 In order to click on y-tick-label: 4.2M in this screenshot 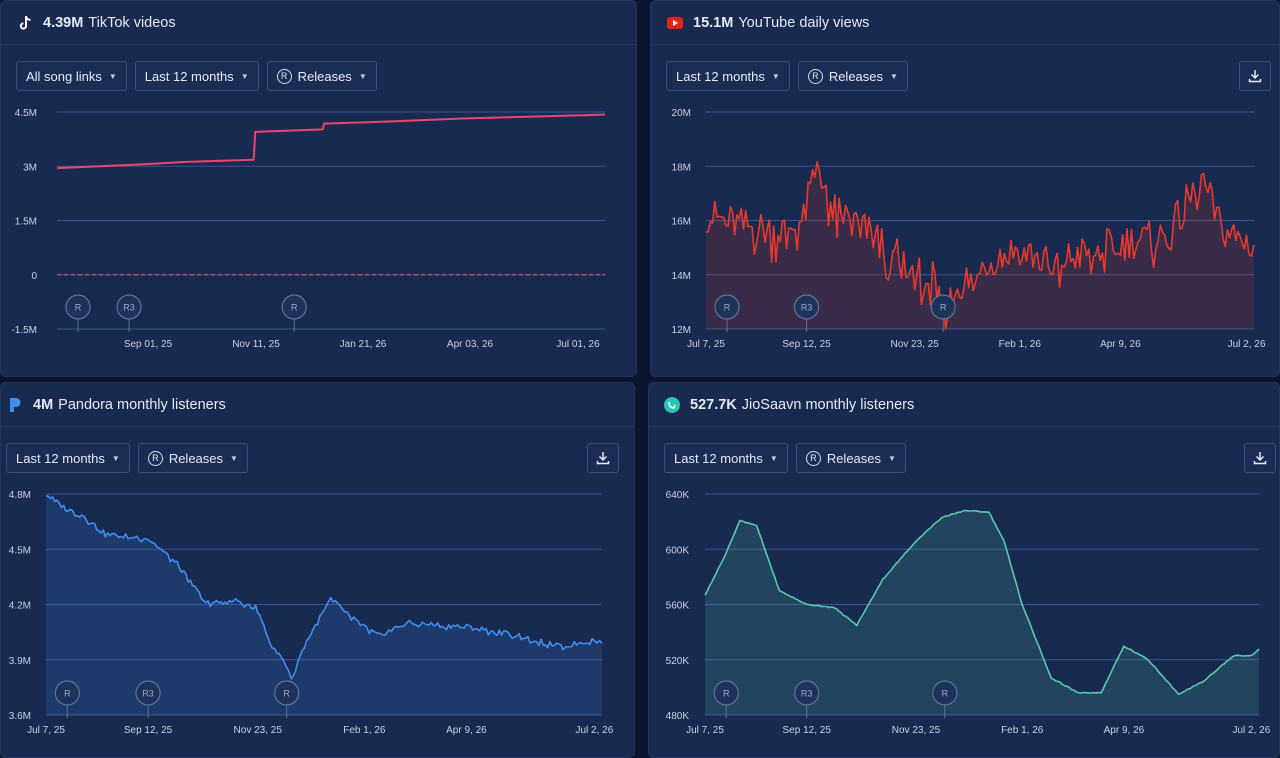, I will do `click(20, 606)`.